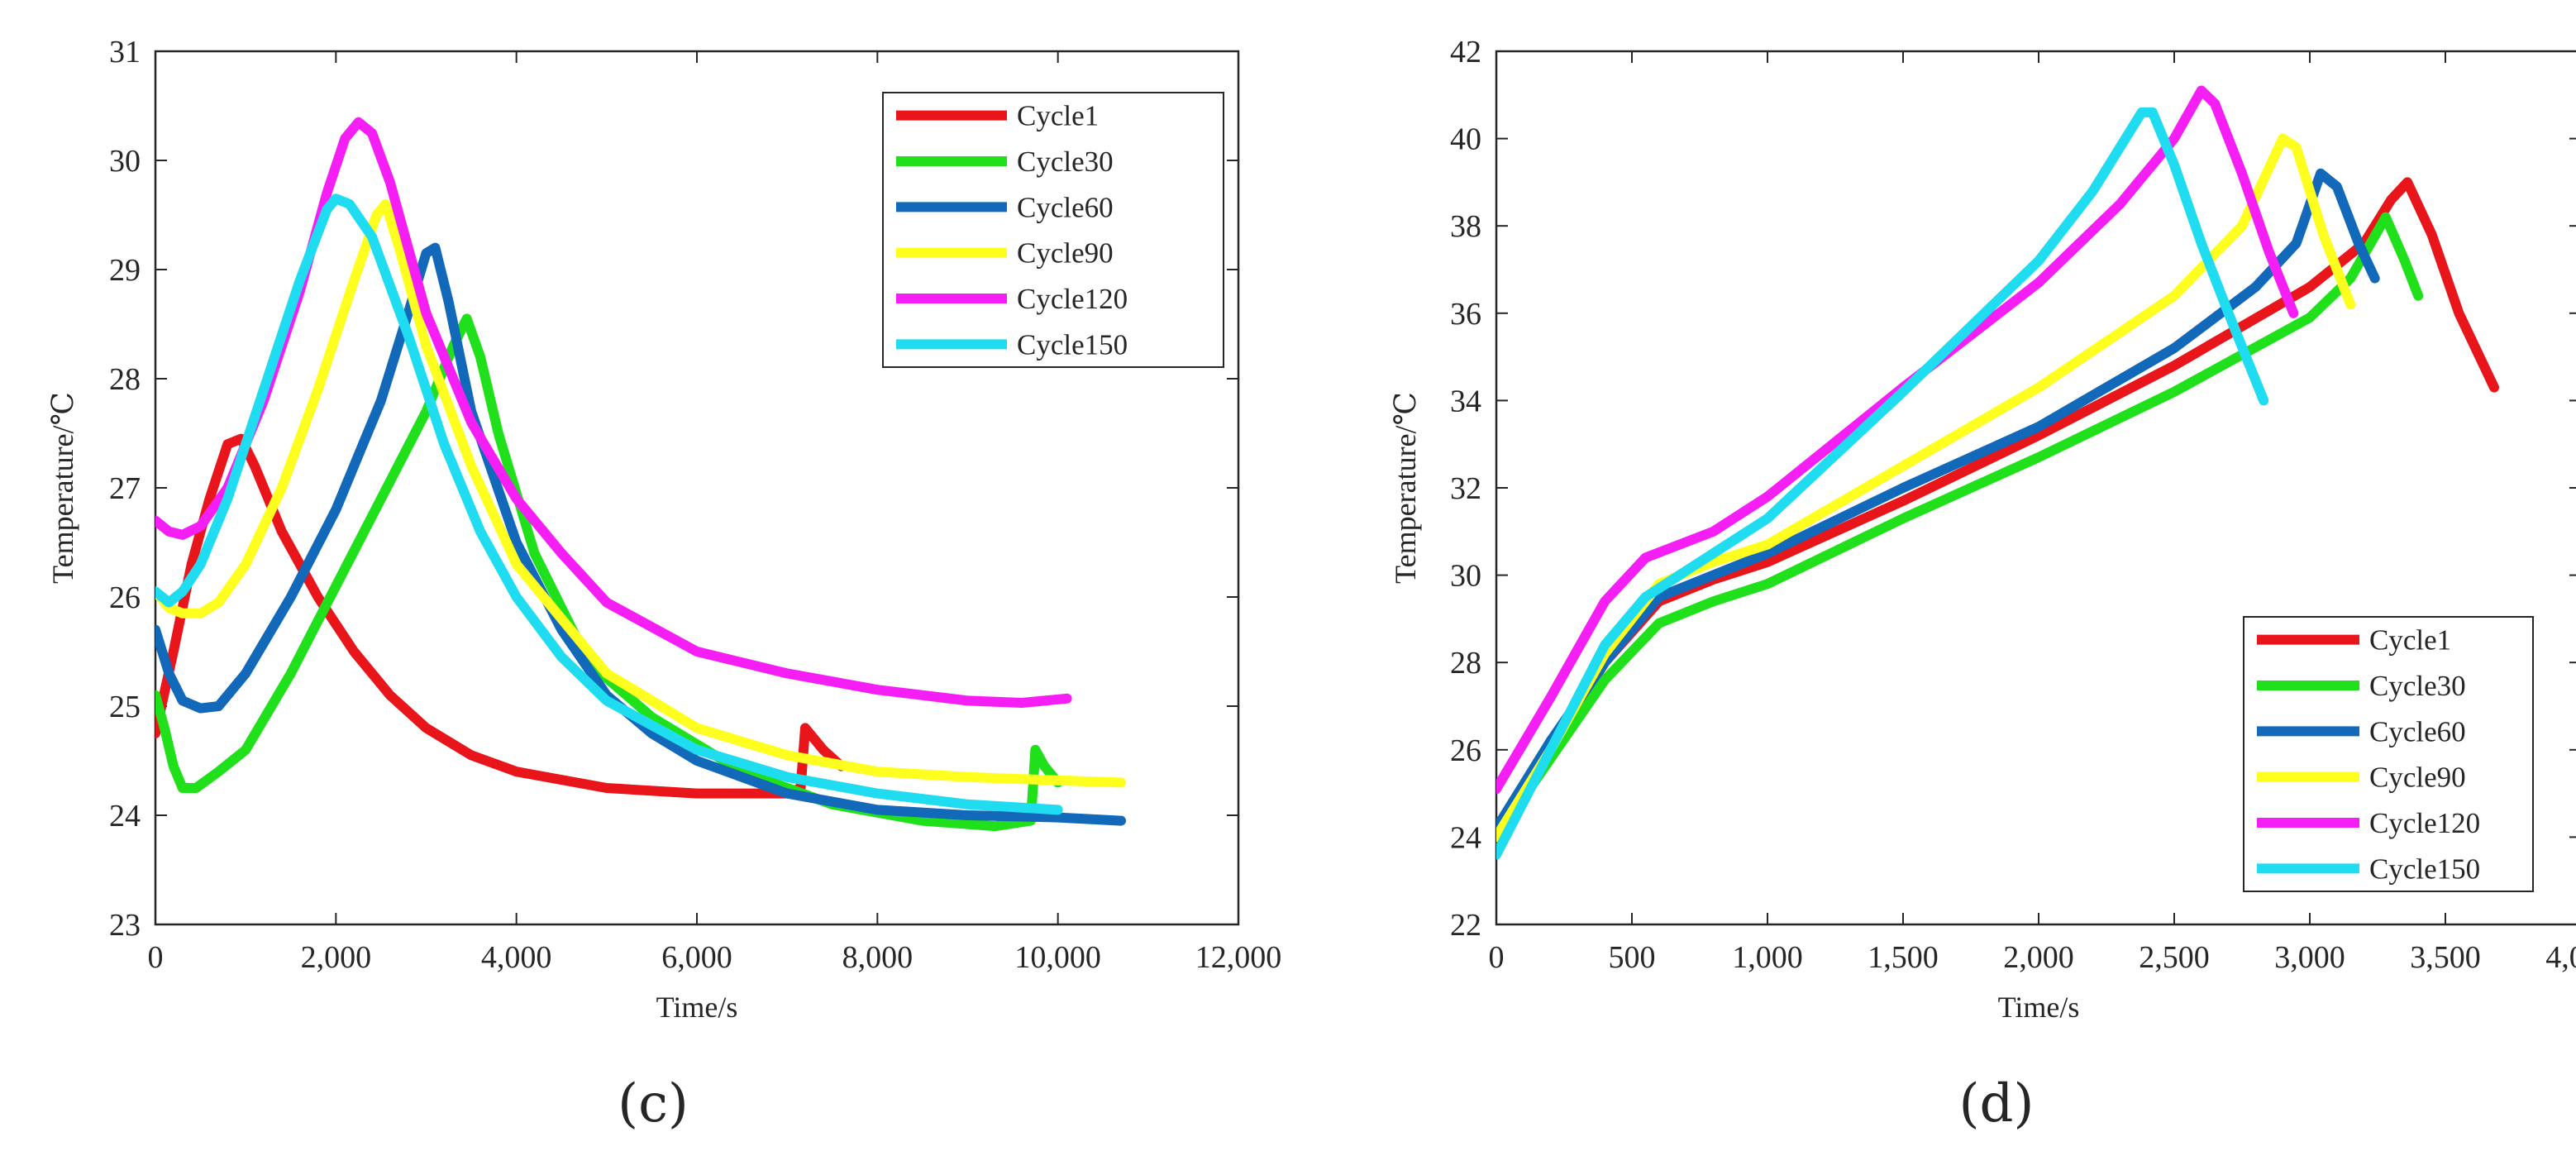 The image size is (2576, 1151). Describe the element at coordinates (1057, 957) in the screenshot. I see `x-tick-label: 10,000` at that location.